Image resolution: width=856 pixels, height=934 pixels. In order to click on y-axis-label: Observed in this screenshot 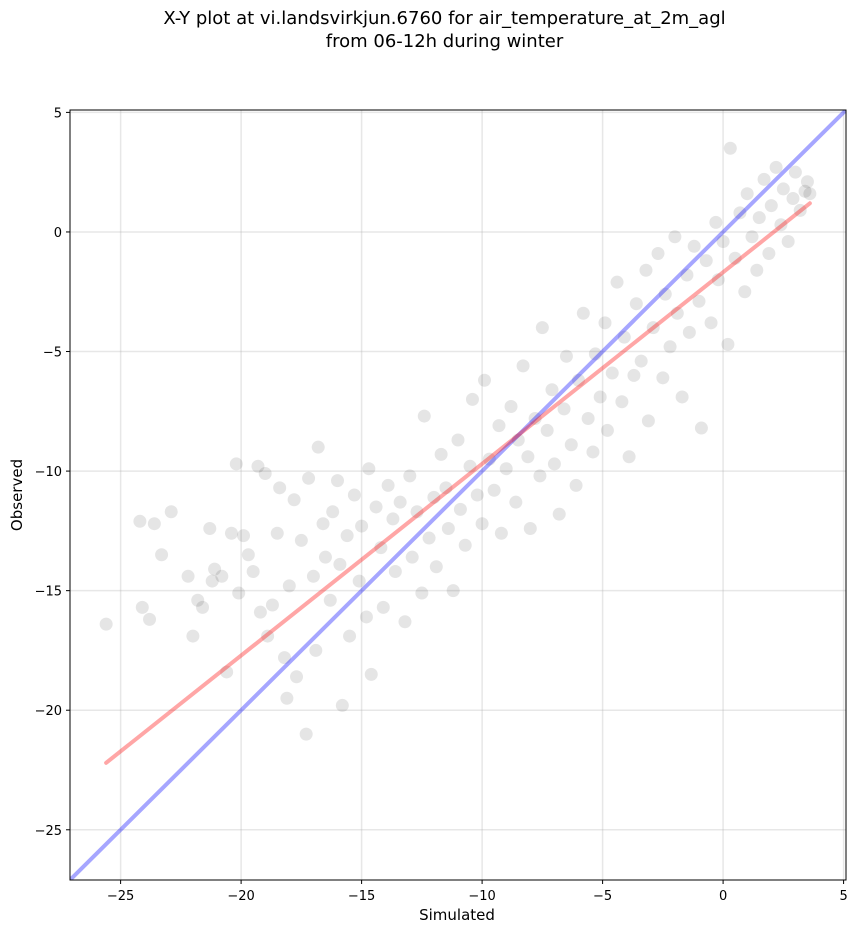, I will do `click(17, 495)`.